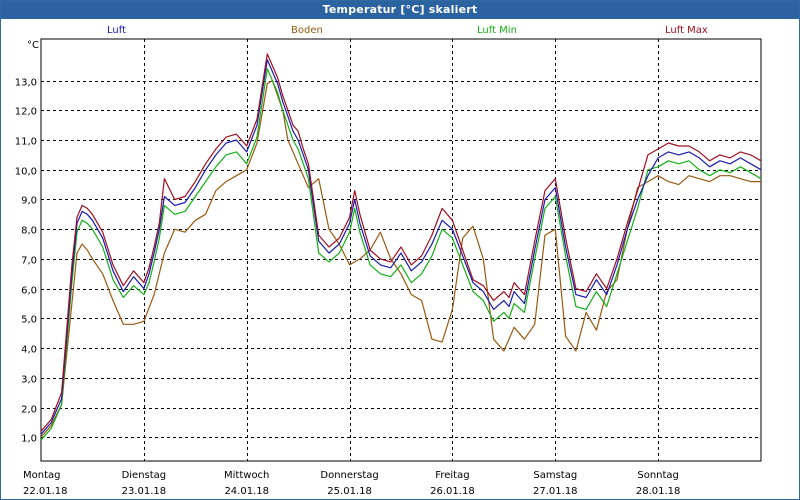 The width and height of the screenshot is (800, 500). I want to click on y-tick-label: 2,0, so click(29, 410).